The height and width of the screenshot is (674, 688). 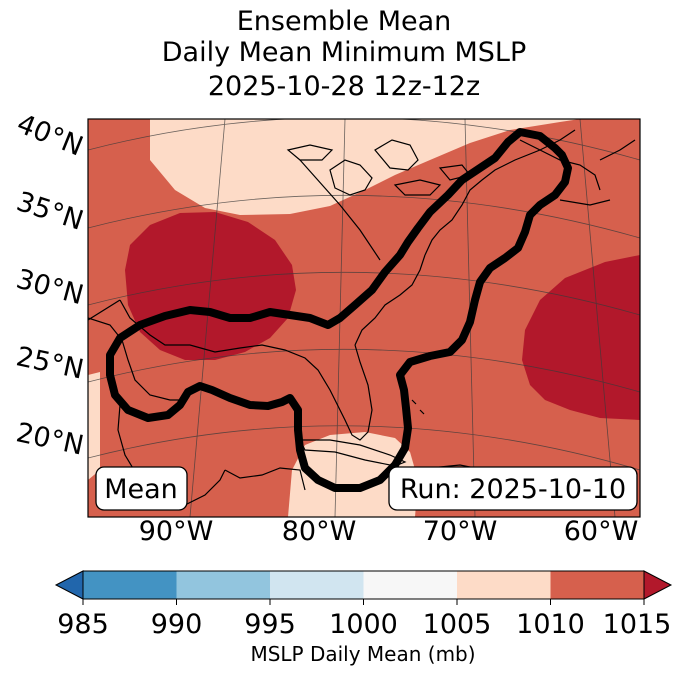 What do you see at coordinates (83, 624) in the screenshot?
I see `colorbar-tick: 985` at bounding box center [83, 624].